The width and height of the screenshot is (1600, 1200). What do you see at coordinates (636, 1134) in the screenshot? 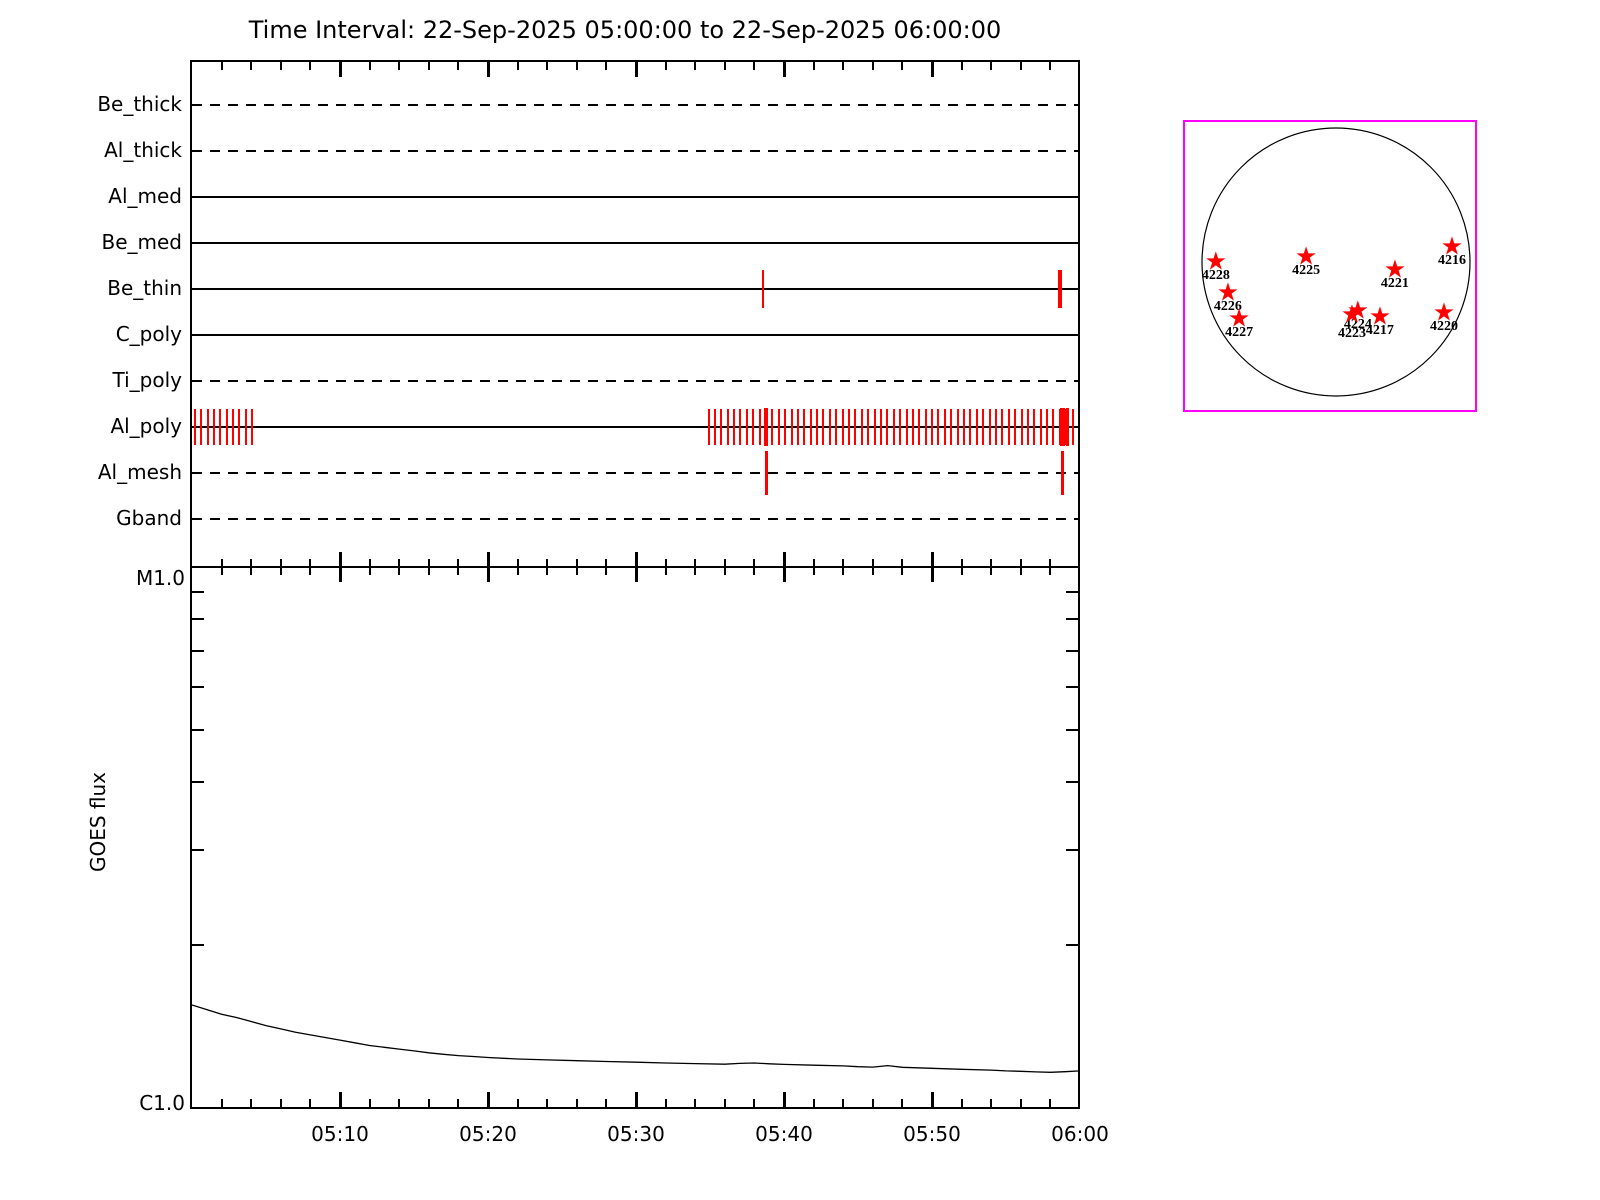
I see `x-tick-label-05:30: 05:30` at bounding box center [636, 1134].